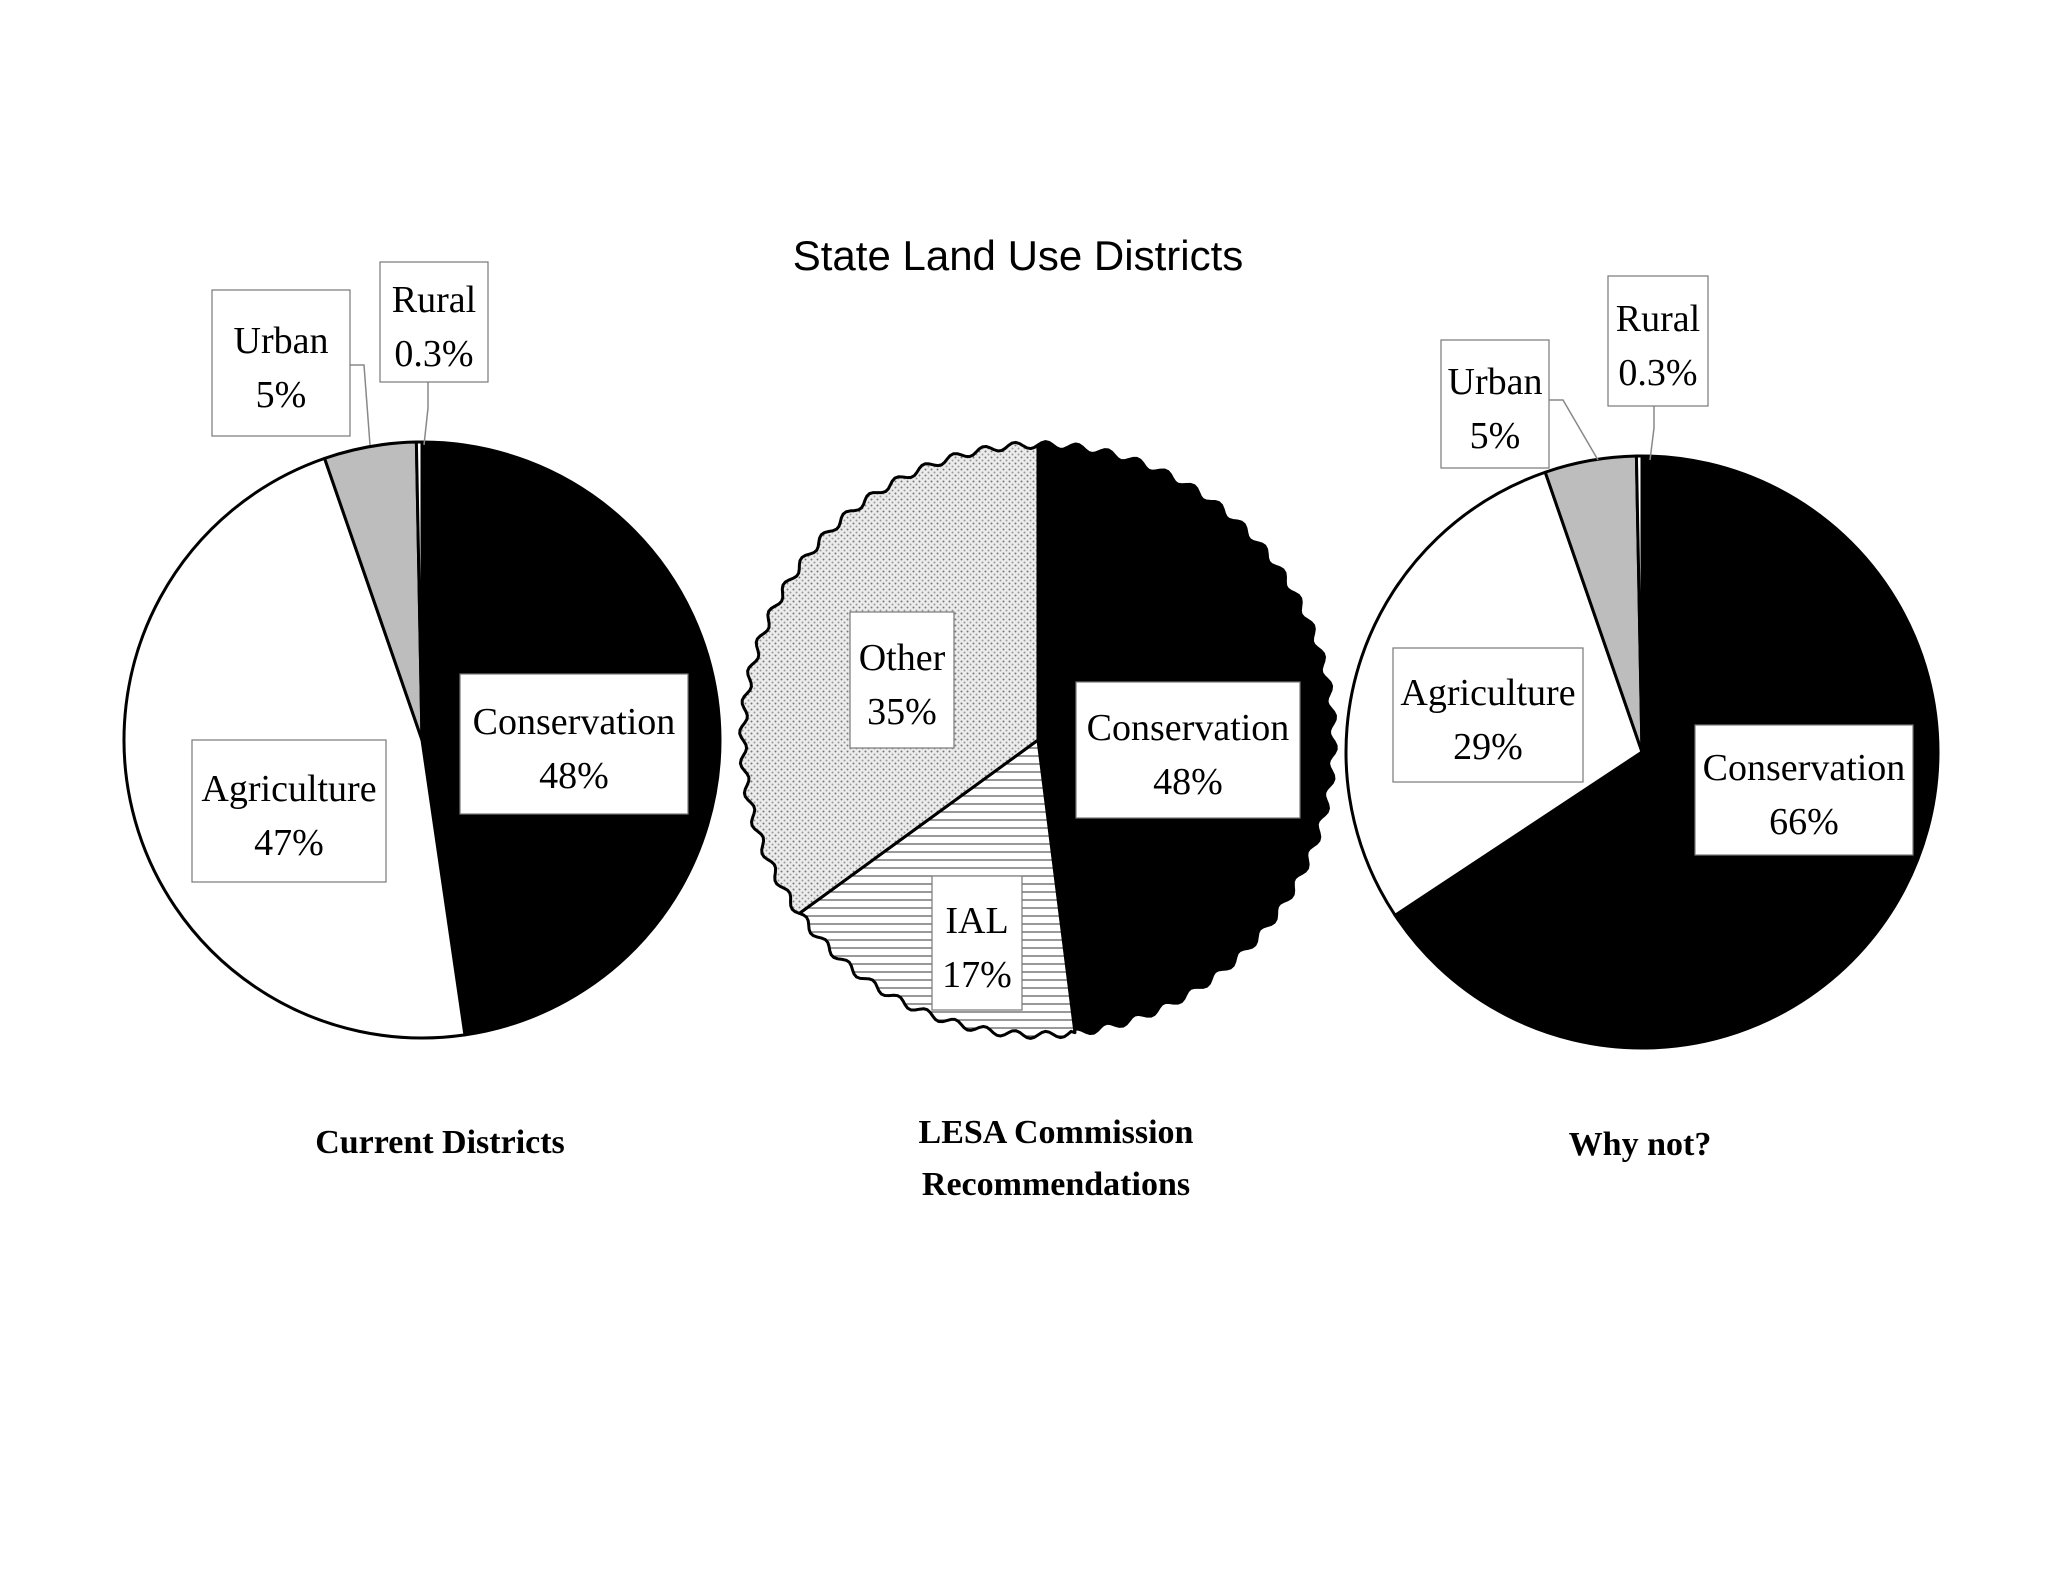 The image size is (2048, 1582). I want to click on slice-label-conservation: Conservation 66%, so click(1804, 790).